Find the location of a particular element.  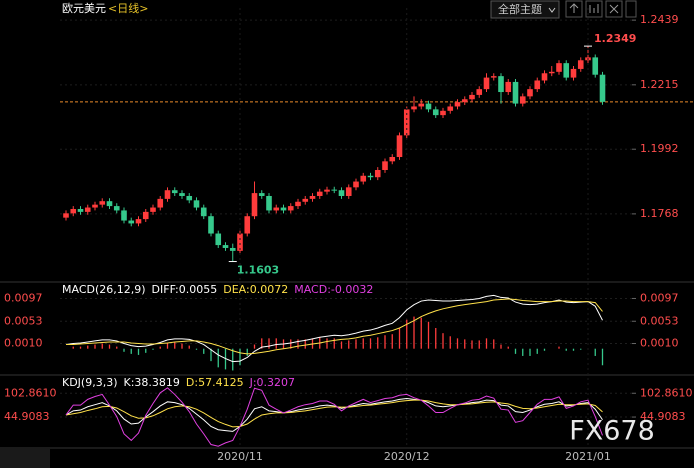

theme-button-frame is located at coordinates (525, 9).